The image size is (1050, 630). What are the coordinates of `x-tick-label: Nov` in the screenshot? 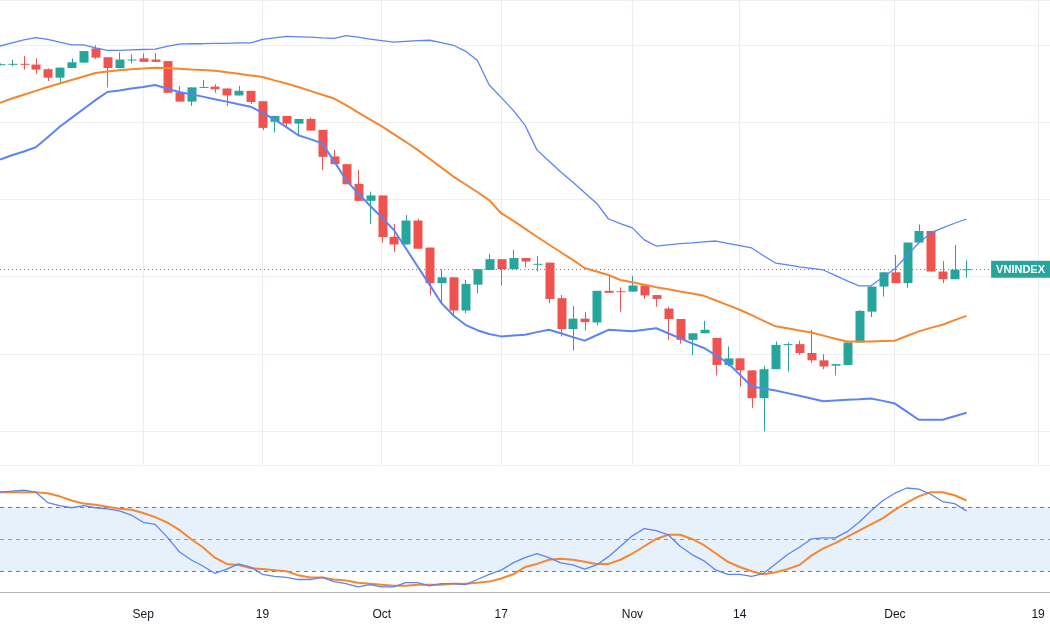 It's located at (632, 614).